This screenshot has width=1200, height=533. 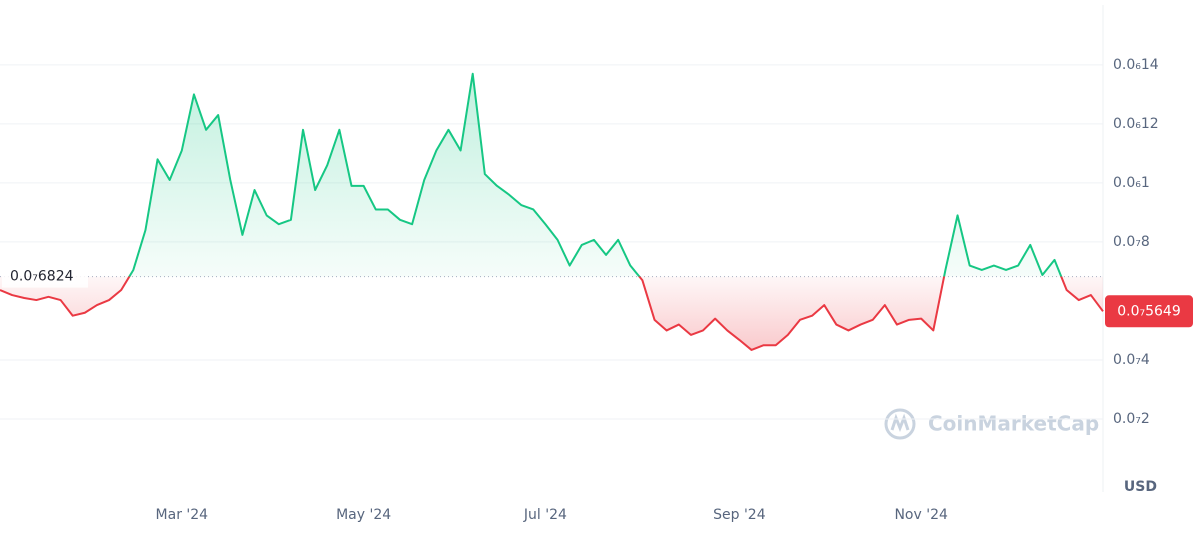 What do you see at coordinates (545, 515) in the screenshot?
I see `x-tick-label: Jul '24` at bounding box center [545, 515].